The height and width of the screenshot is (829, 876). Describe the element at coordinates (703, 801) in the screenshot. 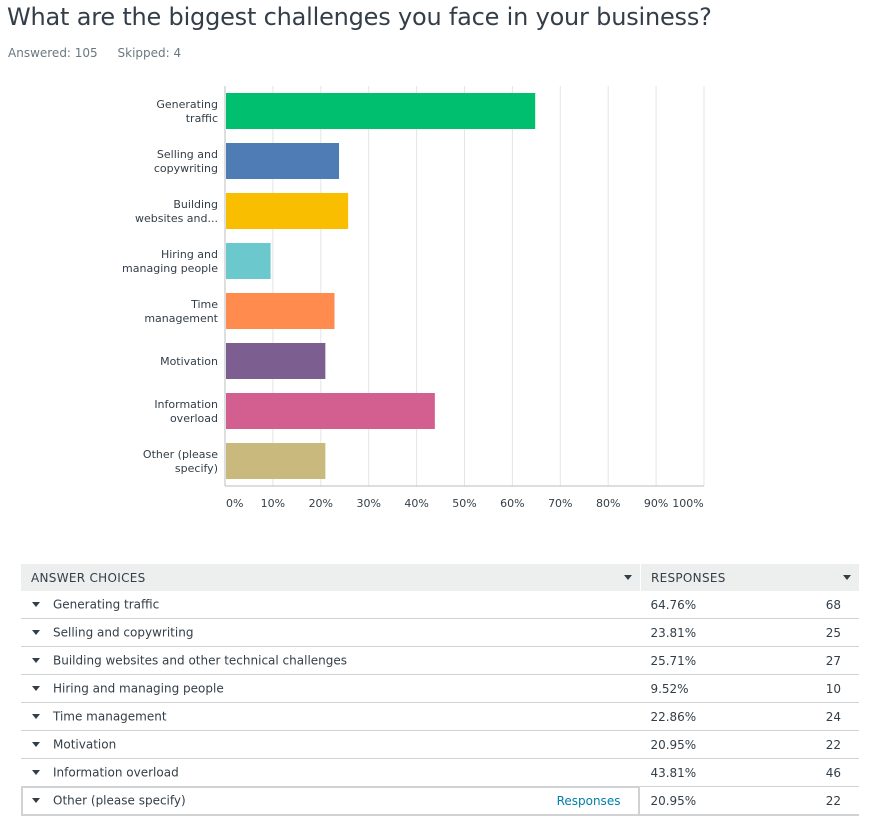

I see `response-percent: 20.95%` at that location.